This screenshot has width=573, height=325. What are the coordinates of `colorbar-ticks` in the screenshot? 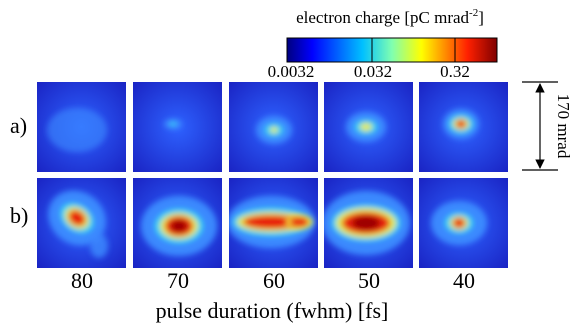 It's located at (413, 50).